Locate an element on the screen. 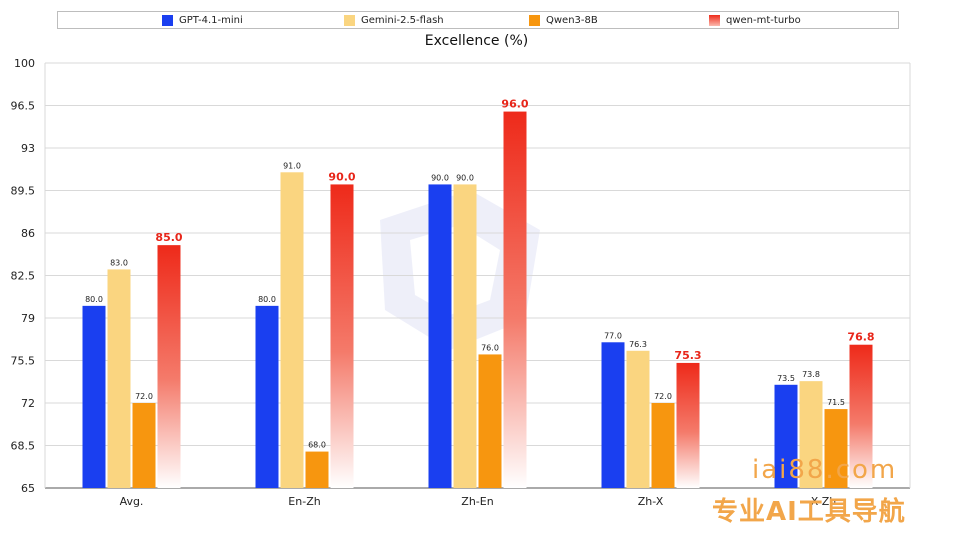  legend-item-qwen-mt: qwen-mt-turbo is located at coordinates (755, 20).